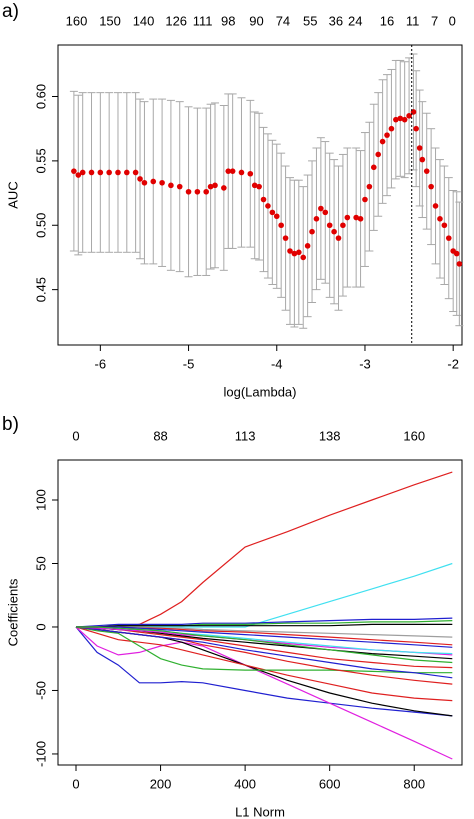 The height and width of the screenshot is (819, 474). I want to click on x-tick-label: -6, so click(101, 363).